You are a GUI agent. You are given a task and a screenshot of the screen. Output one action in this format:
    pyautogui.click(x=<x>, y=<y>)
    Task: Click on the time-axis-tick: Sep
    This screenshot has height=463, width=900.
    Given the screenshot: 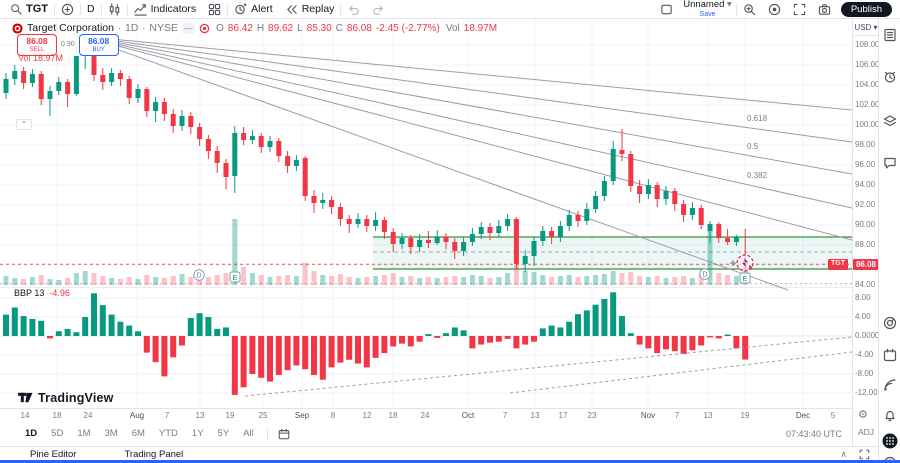 What is the action you would take?
    pyautogui.click(x=302, y=415)
    